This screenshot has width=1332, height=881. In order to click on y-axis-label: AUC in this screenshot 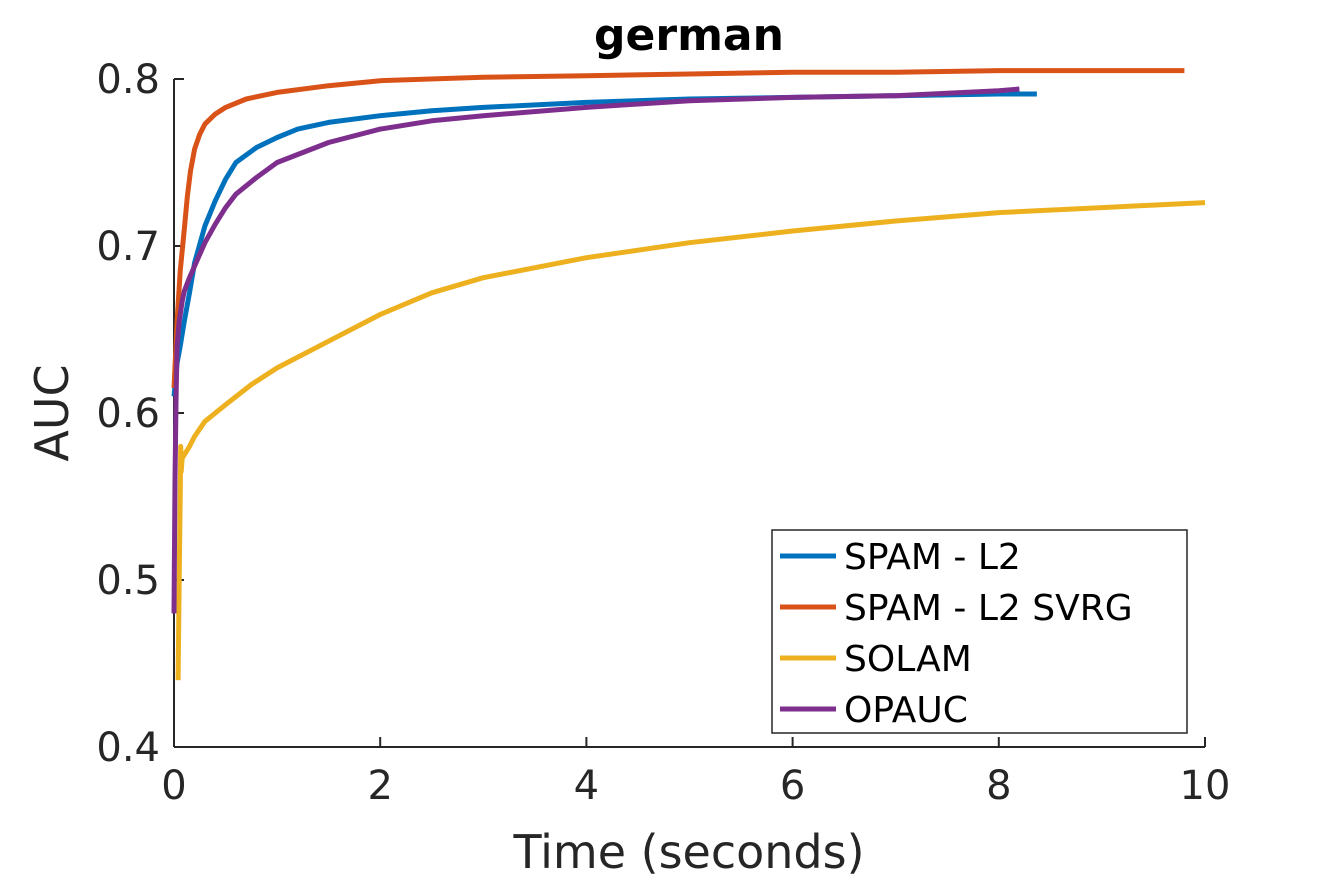, I will do `click(52, 412)`.